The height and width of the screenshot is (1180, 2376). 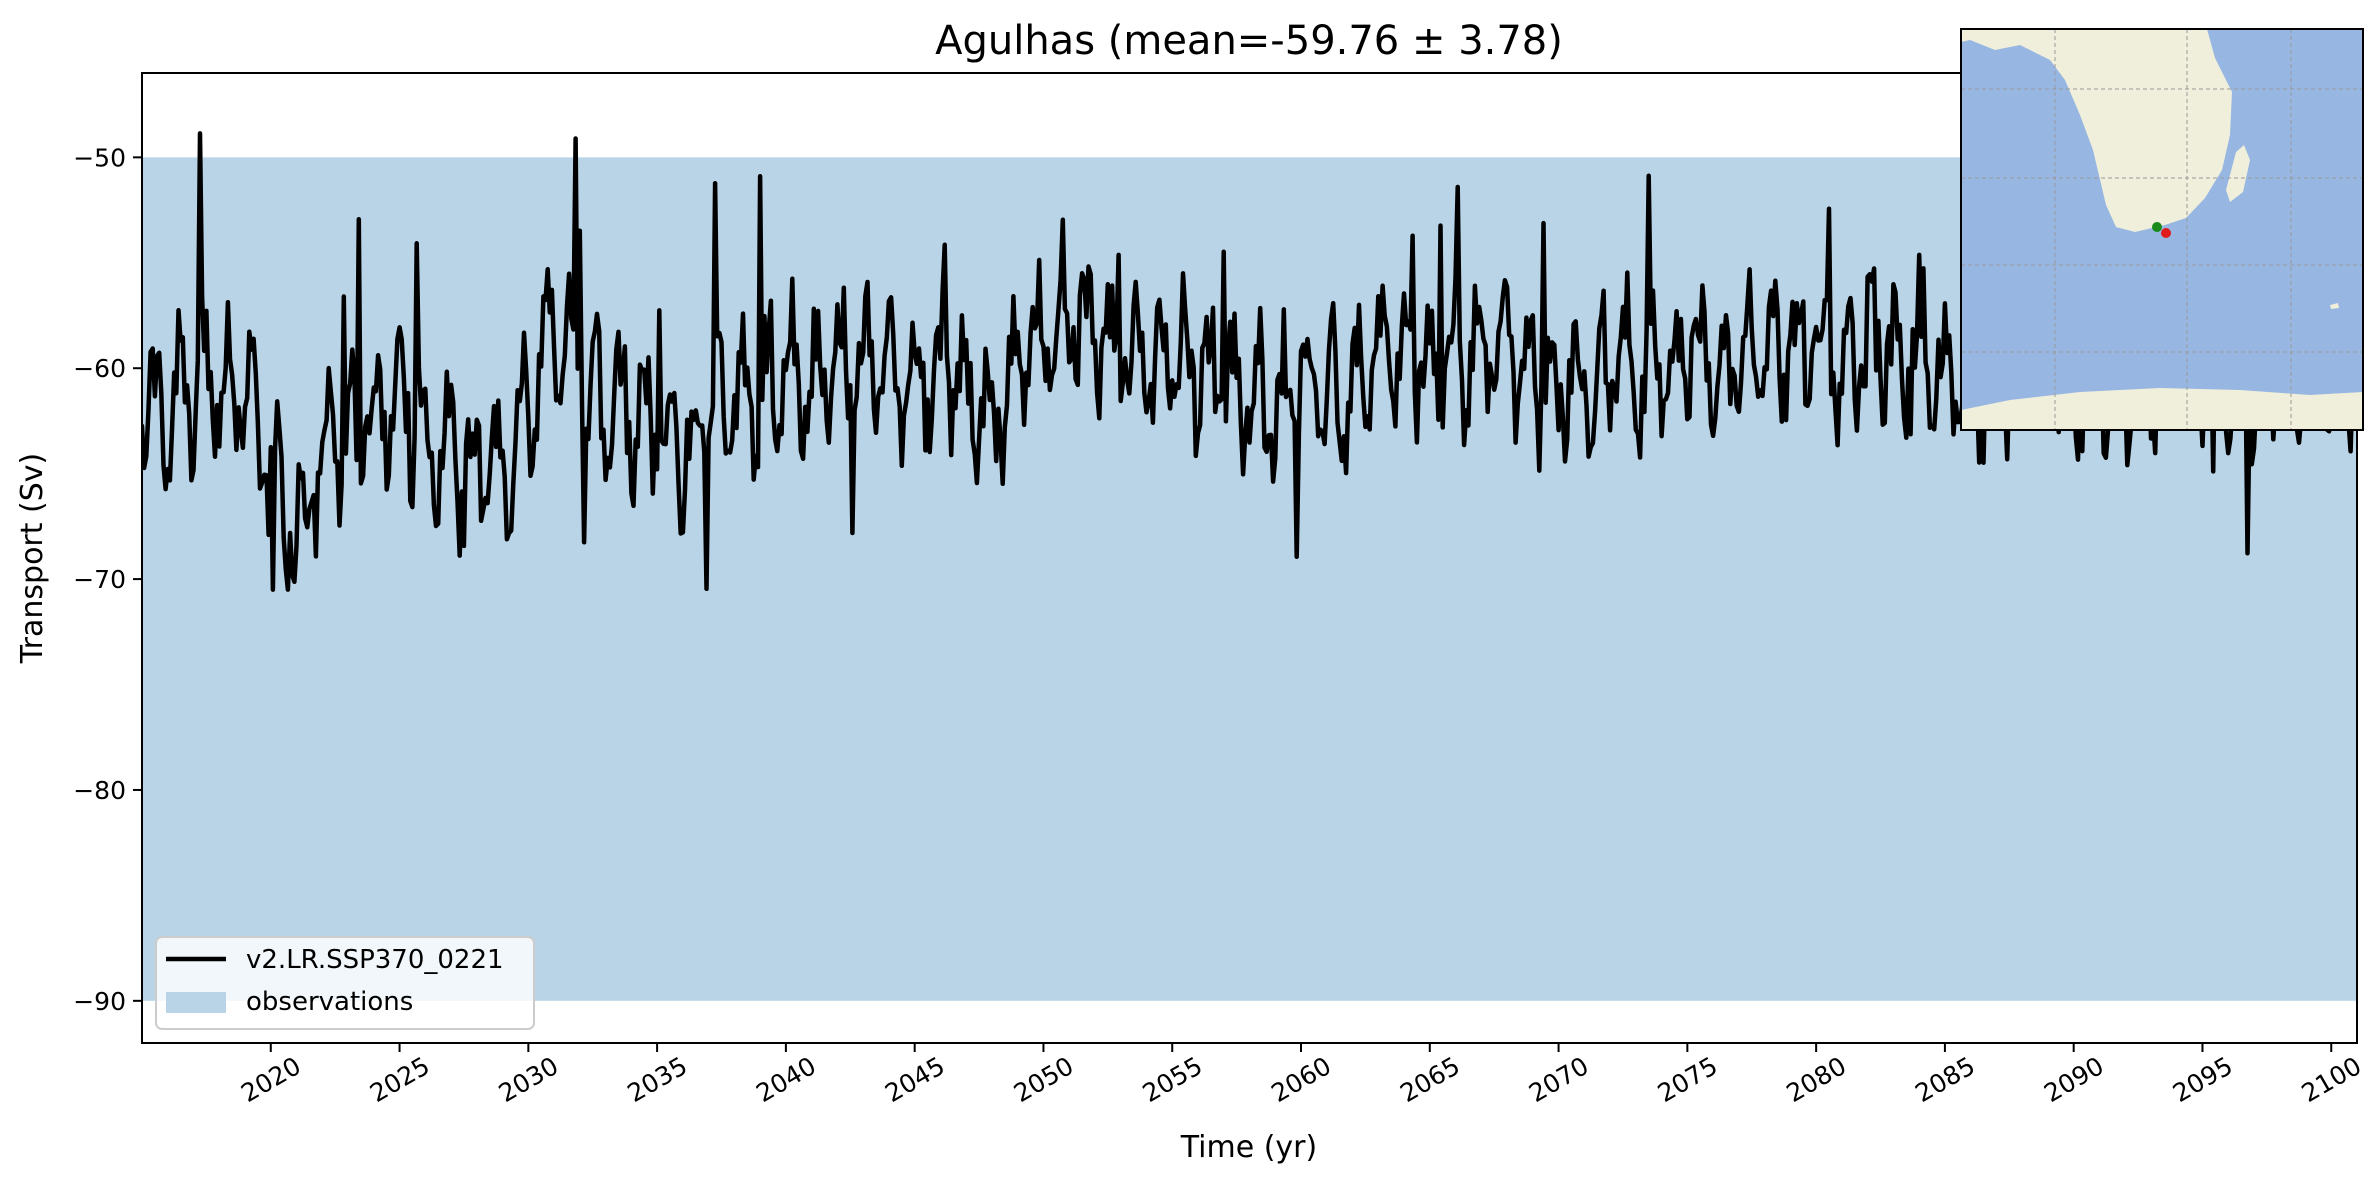 I want to click on green-dot-marker, so click(x=2157, y=227).